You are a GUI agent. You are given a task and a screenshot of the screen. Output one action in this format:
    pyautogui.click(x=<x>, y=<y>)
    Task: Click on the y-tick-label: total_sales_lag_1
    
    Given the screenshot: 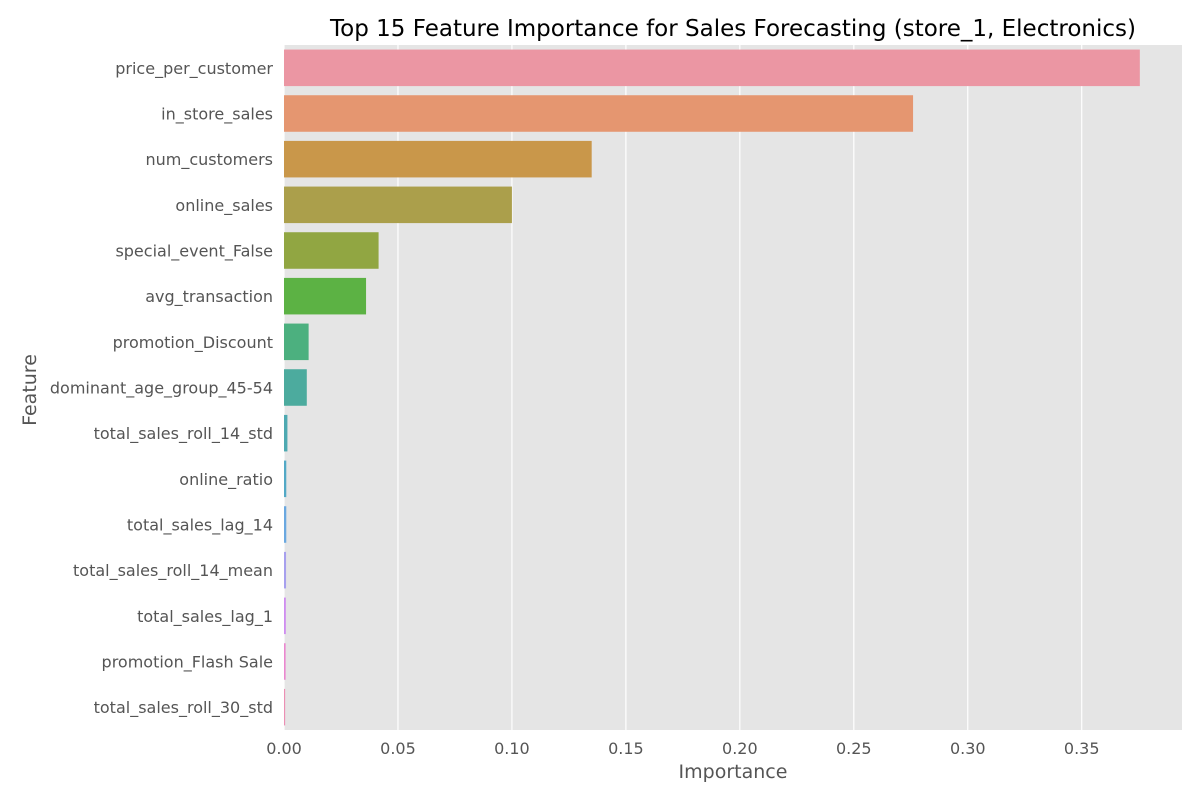 What is the action you would take?
    pyautogui.click(x=205, y=617)
    